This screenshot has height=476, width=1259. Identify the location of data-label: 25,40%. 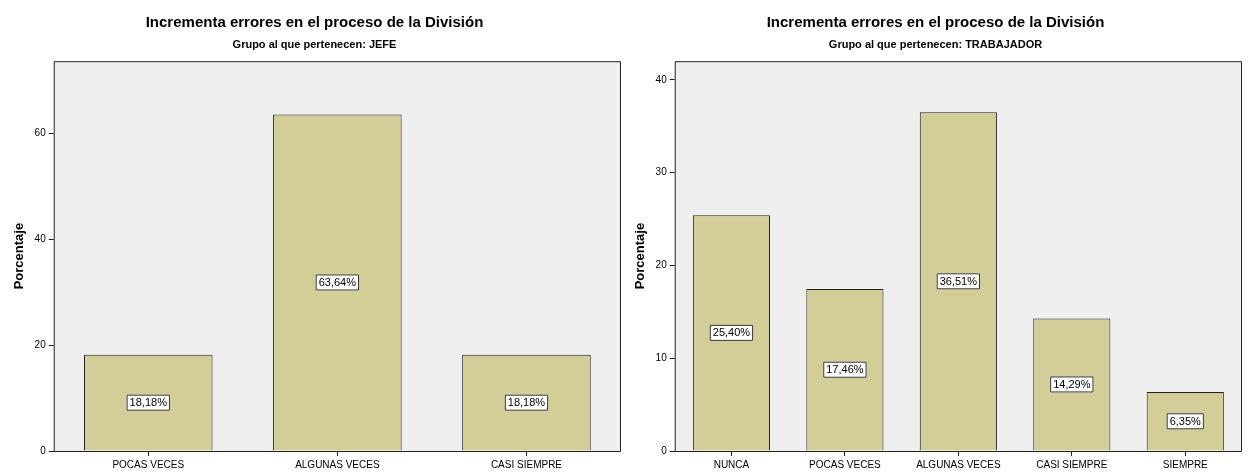
(731, 332).